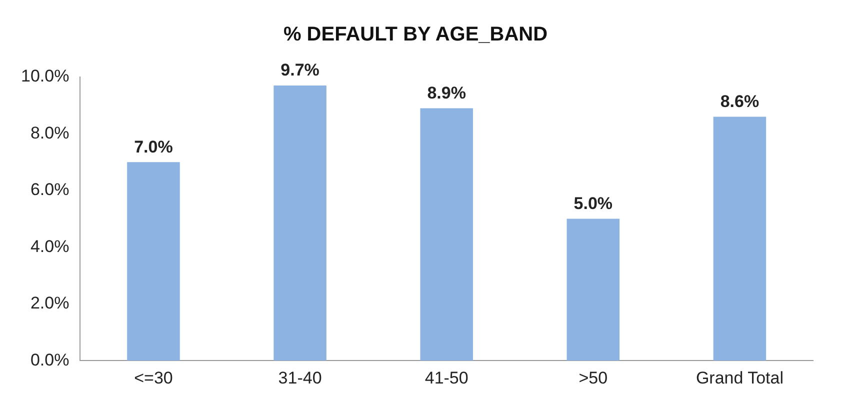 Image resolution: width=853 pixels, height=417 pixels. Describe the element at coordinates (50, 190) in the screenshot. I see `y-tick-label: 6.0%` at that location.